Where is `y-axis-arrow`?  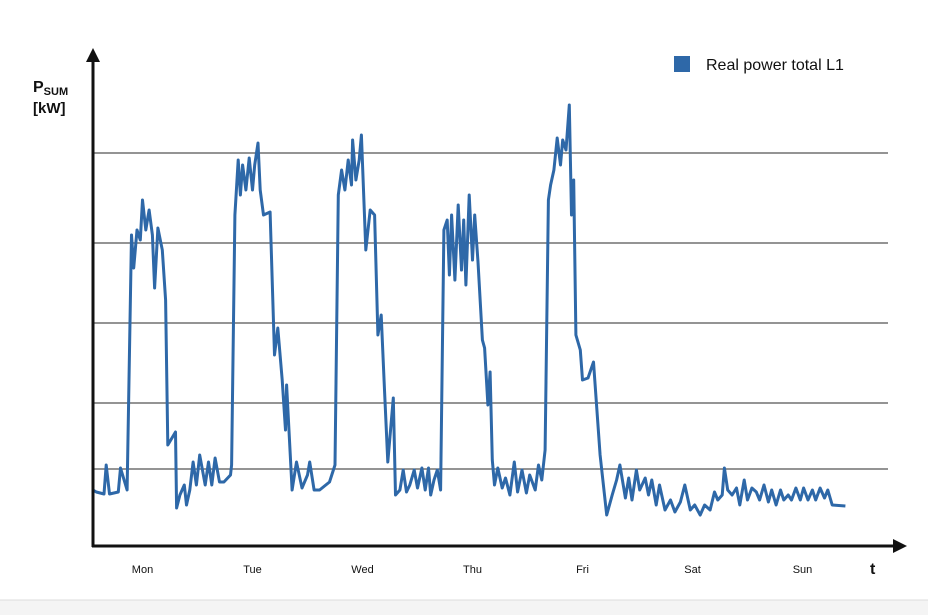 y-axis-arrow is located at coordinates (93, 55).